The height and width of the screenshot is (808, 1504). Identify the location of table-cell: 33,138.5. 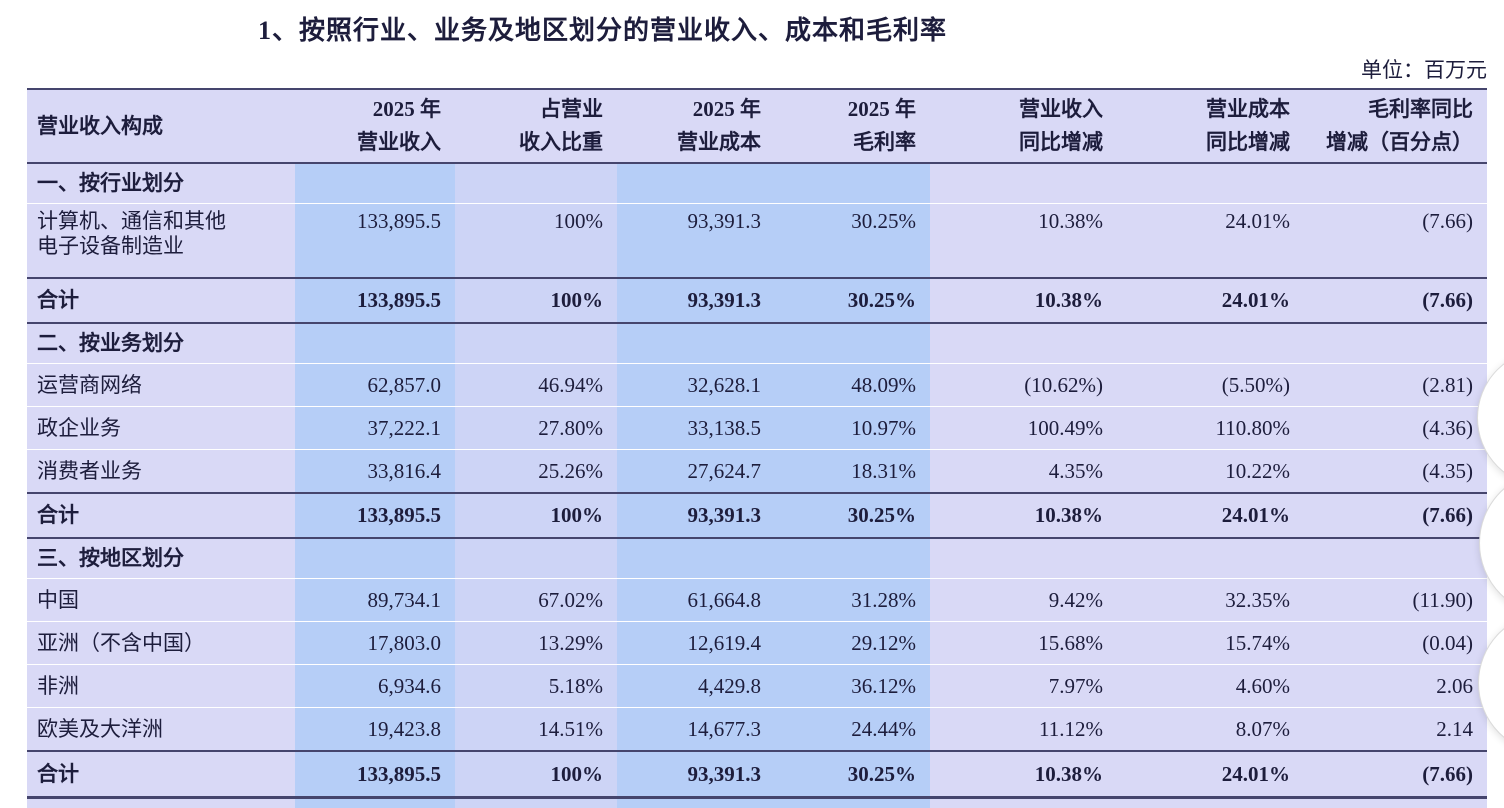
(696, 428).